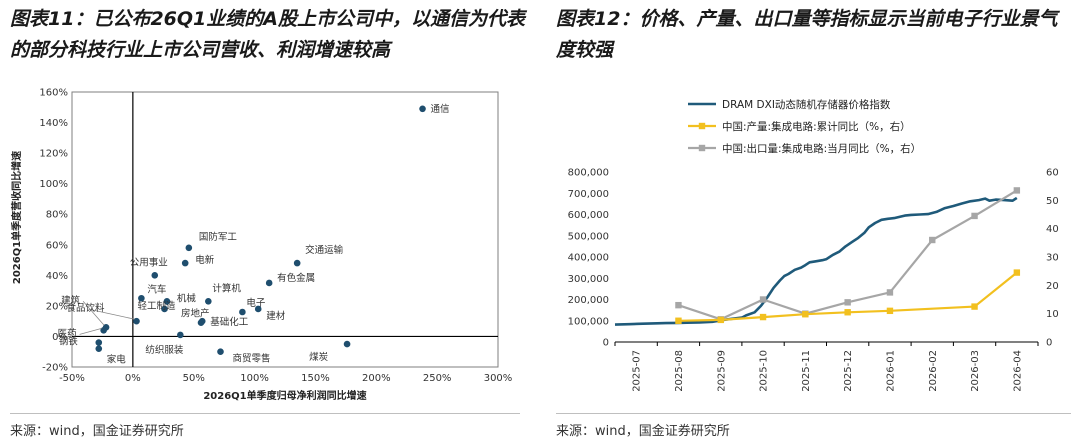 The width and height of the screenshot is (1080, 444). Describe the element at coordinates (1052, 173) in the screenshot. I see `y-right-tick-label: 60` at that location.